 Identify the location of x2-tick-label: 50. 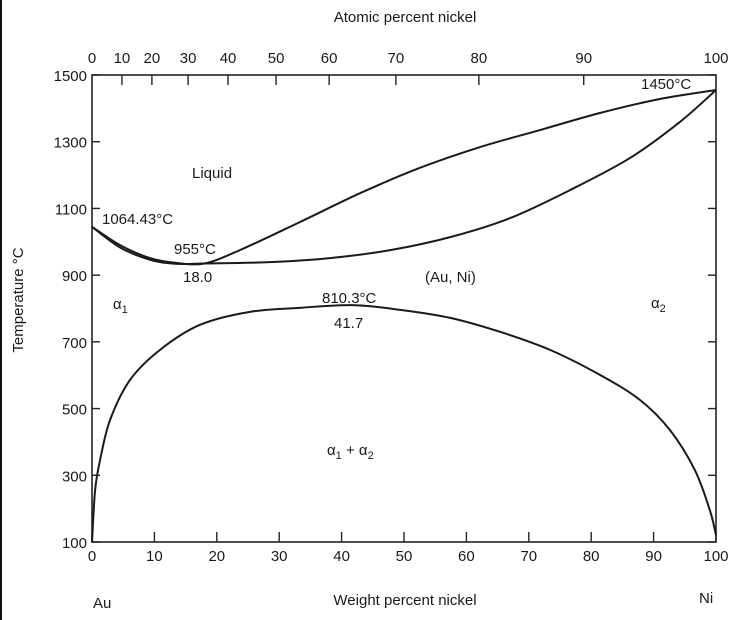
(276, 58).